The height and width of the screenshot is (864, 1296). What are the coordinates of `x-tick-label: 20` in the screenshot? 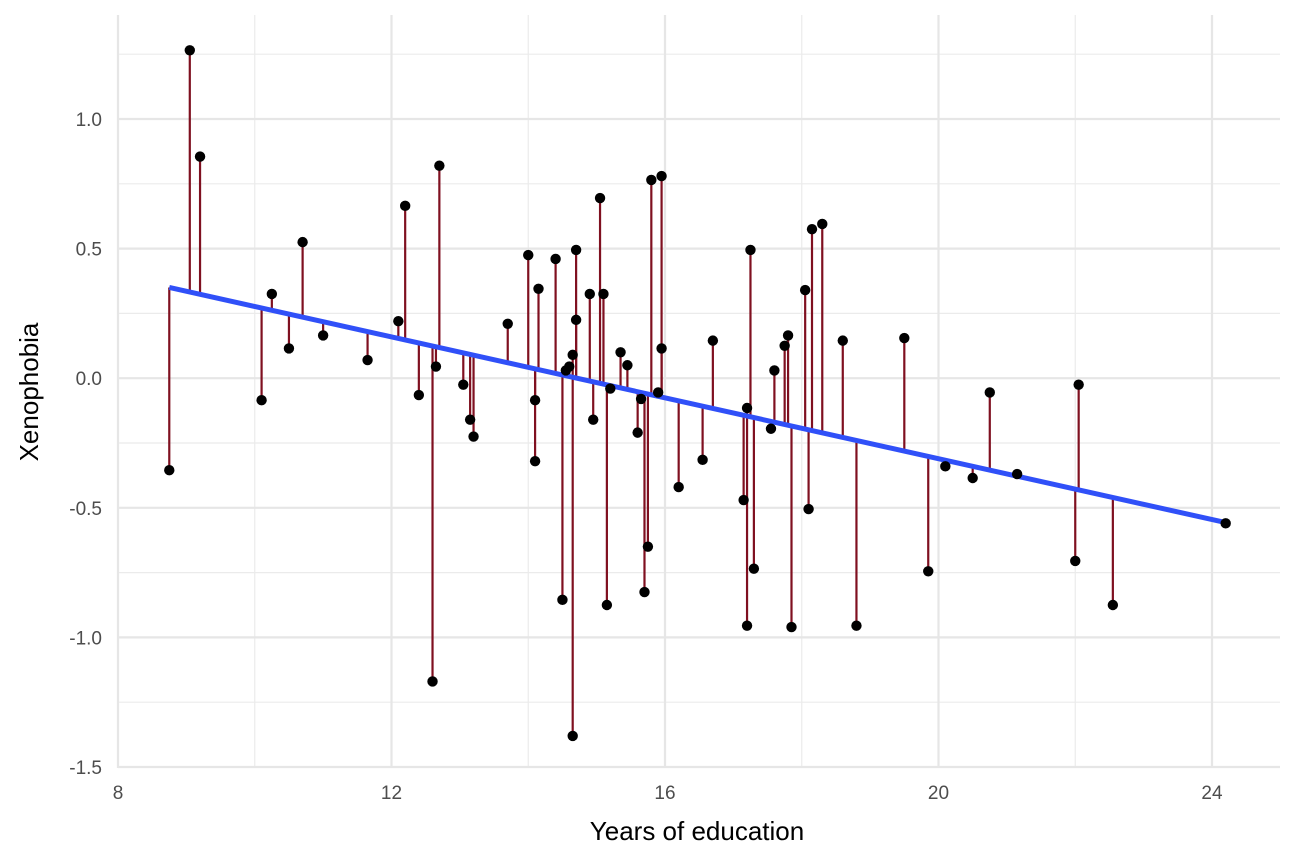 It's located at (938, 793).